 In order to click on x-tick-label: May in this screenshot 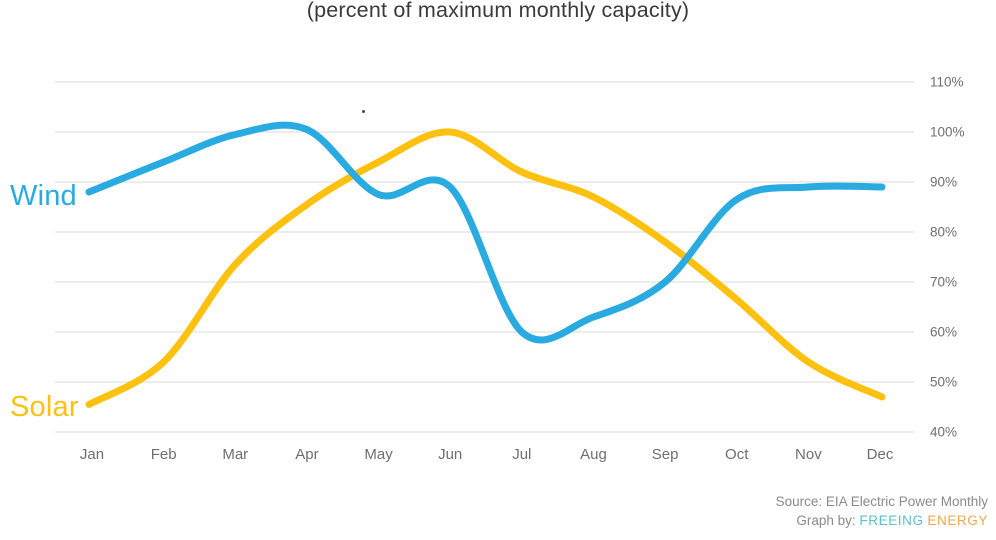, I will do `click(378, 454)`.